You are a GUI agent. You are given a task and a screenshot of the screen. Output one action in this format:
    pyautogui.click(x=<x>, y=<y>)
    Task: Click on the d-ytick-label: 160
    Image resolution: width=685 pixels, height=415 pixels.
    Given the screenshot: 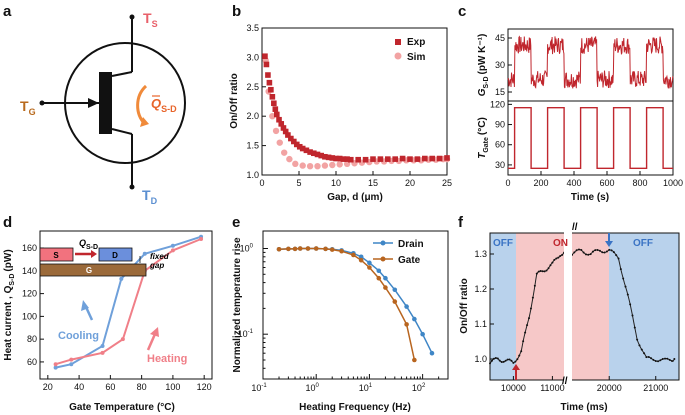 What is the action you would take?
    pyautogui.click(x=29, y=248)
    